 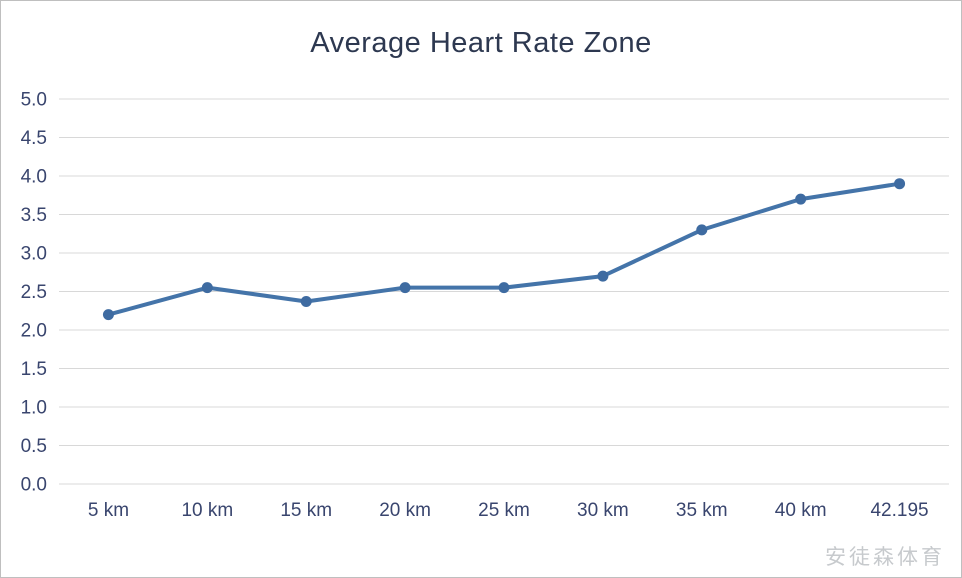 What do you see at coordinates (34, 215) in the screenshot?
I see `y-tick-label: 3.5` at bounding box center [34, 215].